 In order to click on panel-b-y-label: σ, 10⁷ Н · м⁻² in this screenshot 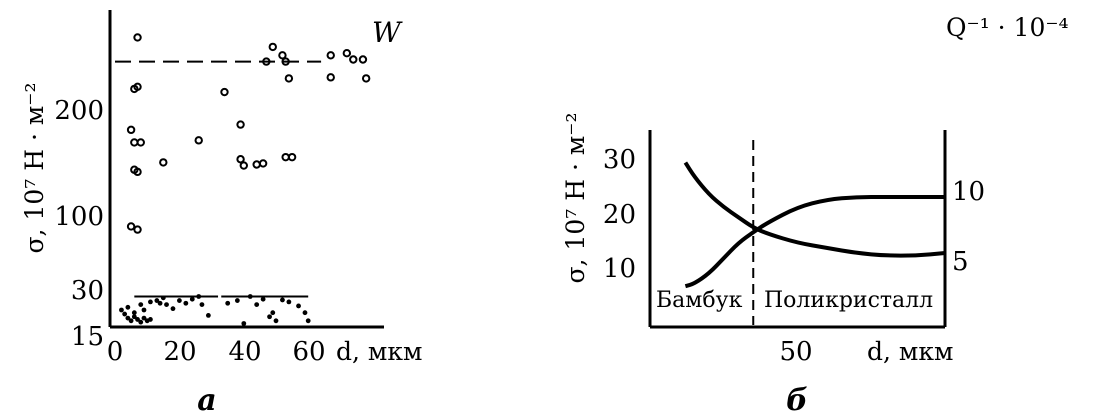, I will do `click(575, 197)`.